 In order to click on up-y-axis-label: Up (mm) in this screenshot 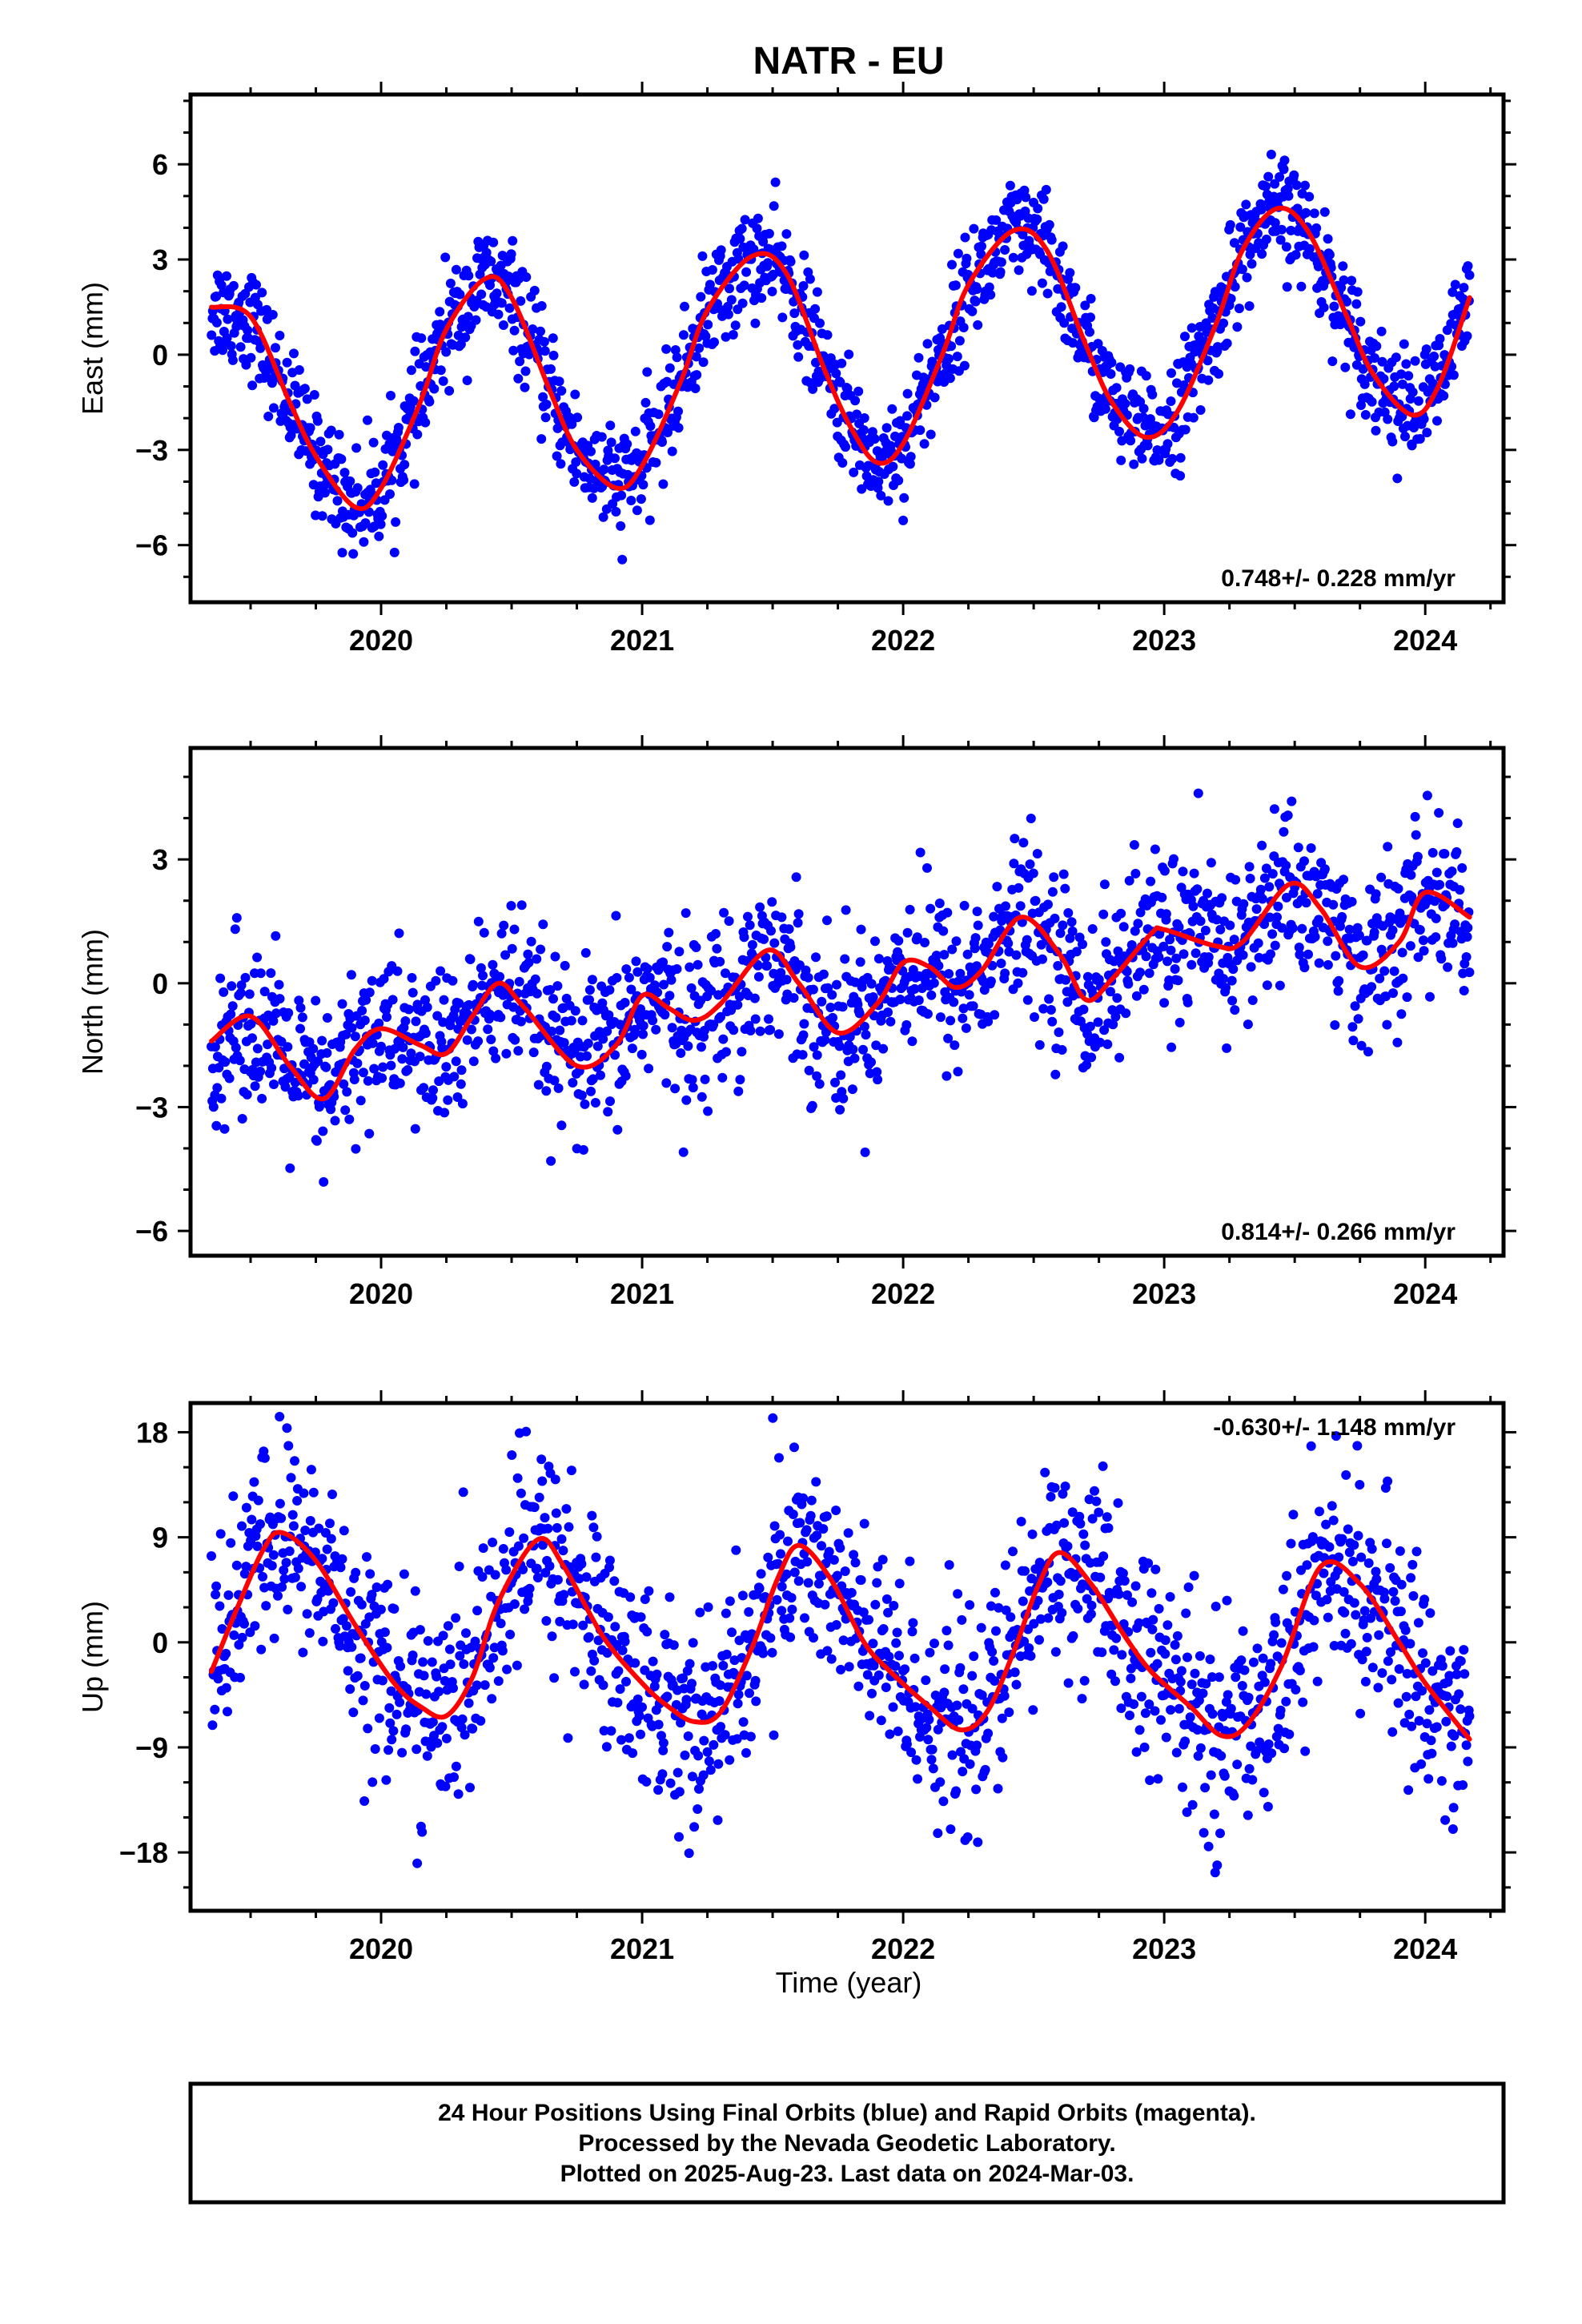, I will do `click(92, 1657)`.